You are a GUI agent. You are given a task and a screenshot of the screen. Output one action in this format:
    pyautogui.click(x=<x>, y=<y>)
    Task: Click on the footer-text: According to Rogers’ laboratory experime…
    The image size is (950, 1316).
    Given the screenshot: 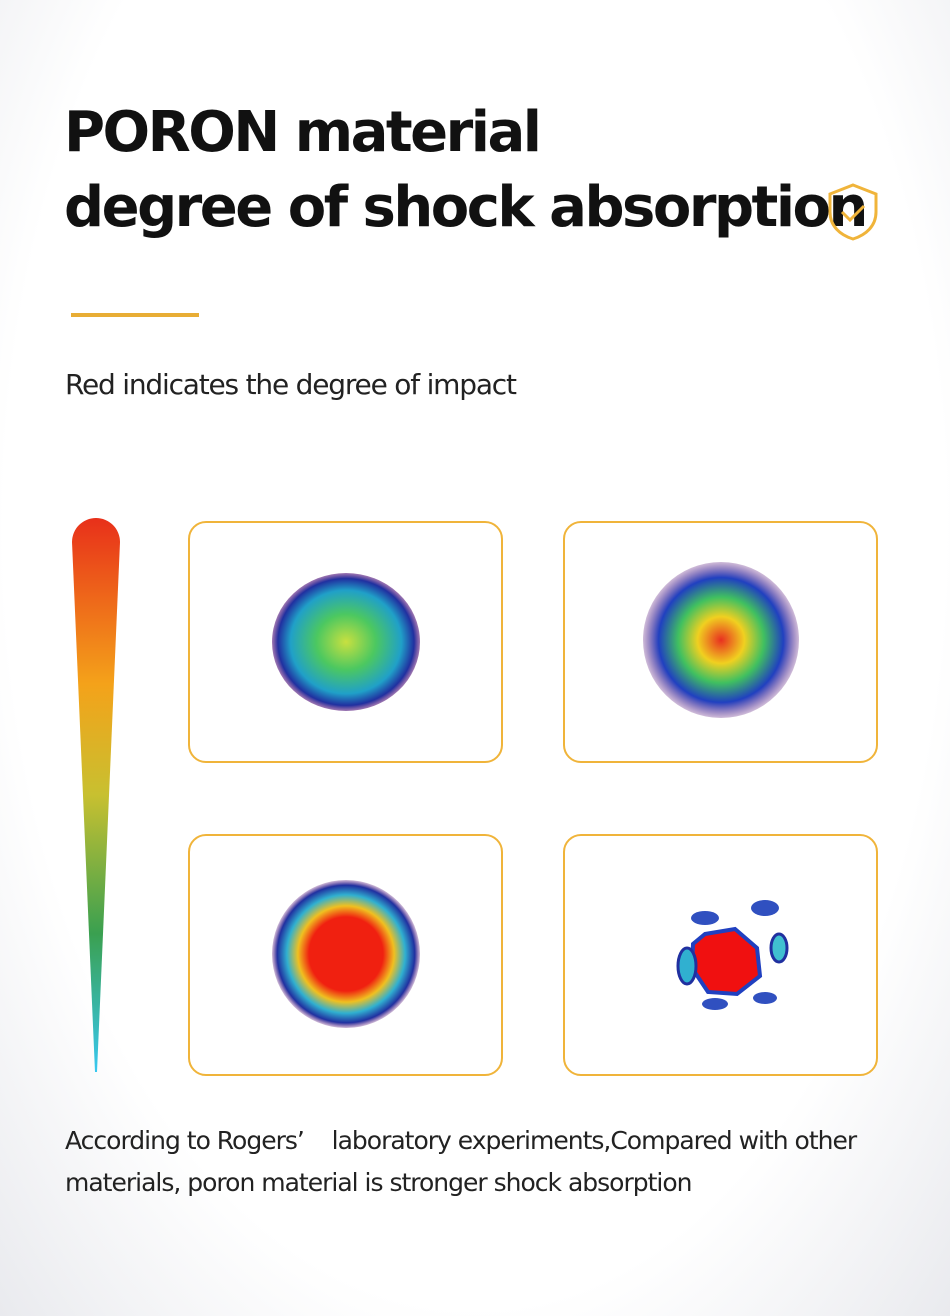 What is the action you would take?
    pyautogui.click(x=464, y=1161)
    